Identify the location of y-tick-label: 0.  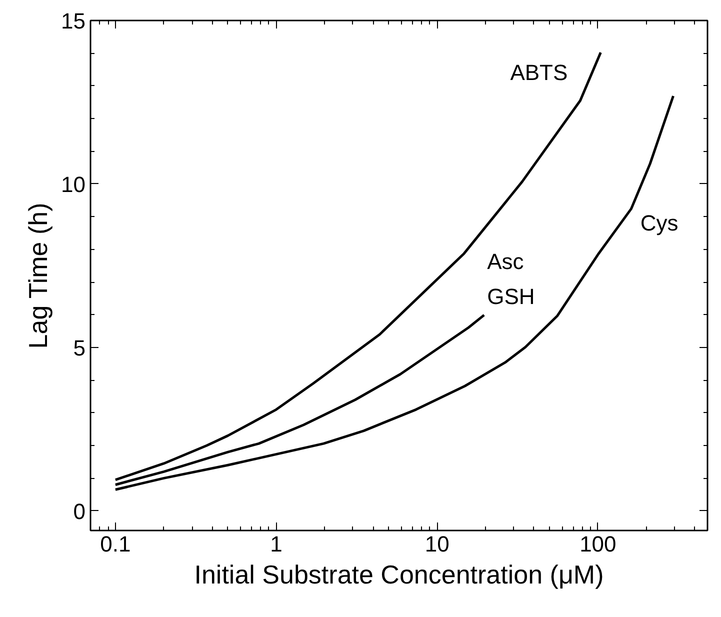
(79, 511).